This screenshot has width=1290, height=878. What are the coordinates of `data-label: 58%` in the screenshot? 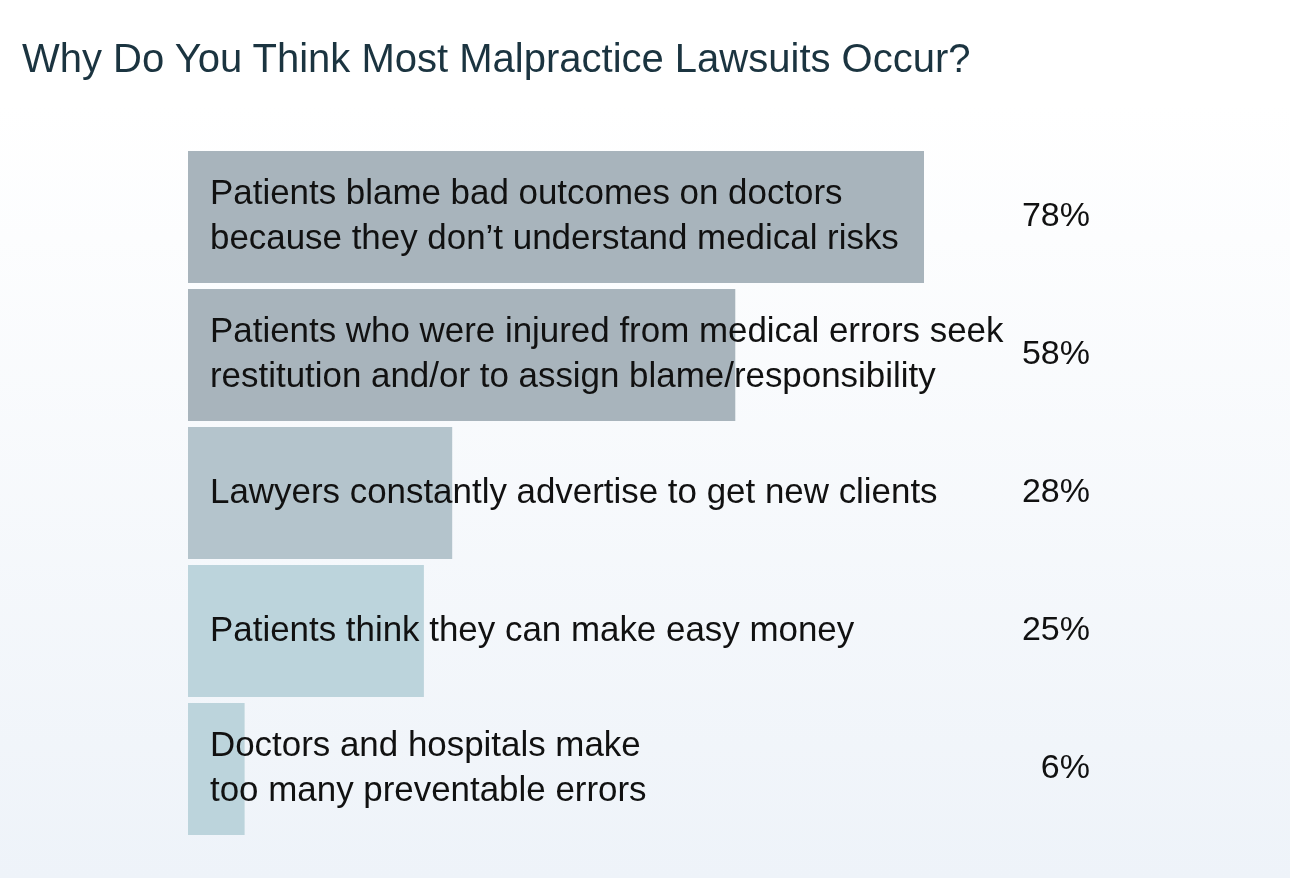 It's located at (1055, 352).